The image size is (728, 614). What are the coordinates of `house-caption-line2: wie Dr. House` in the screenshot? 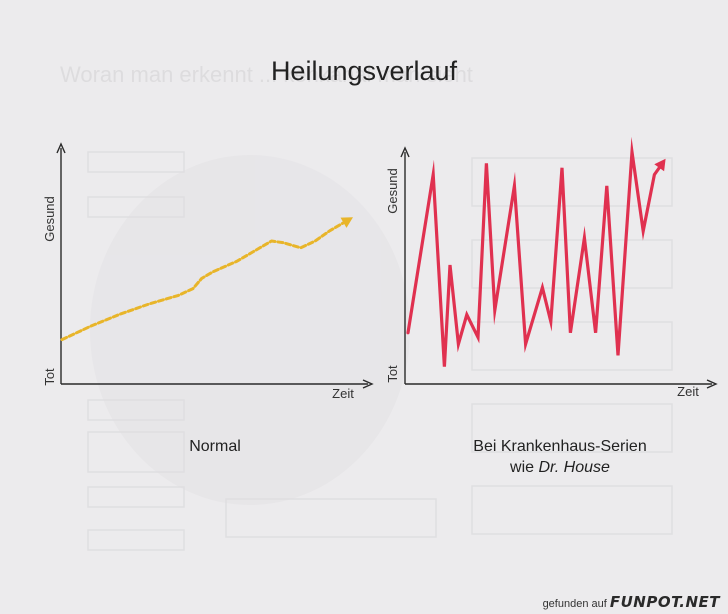 It's located at (560, 467).